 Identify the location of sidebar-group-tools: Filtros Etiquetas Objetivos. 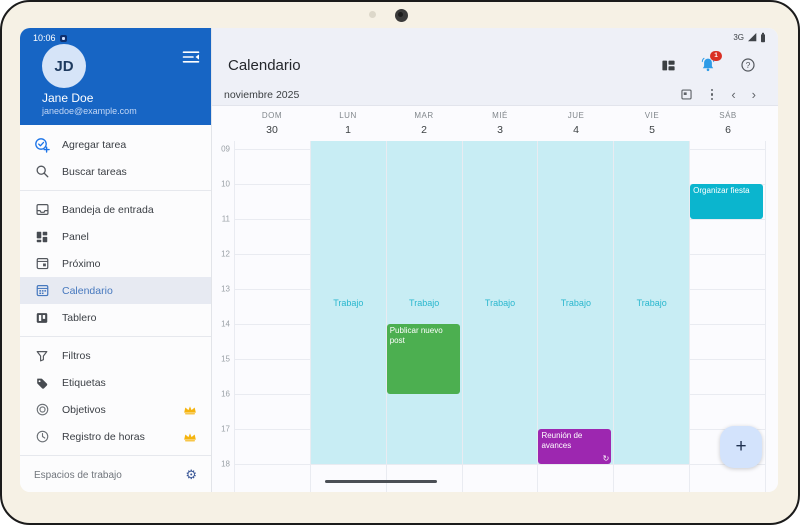
(115, 396).